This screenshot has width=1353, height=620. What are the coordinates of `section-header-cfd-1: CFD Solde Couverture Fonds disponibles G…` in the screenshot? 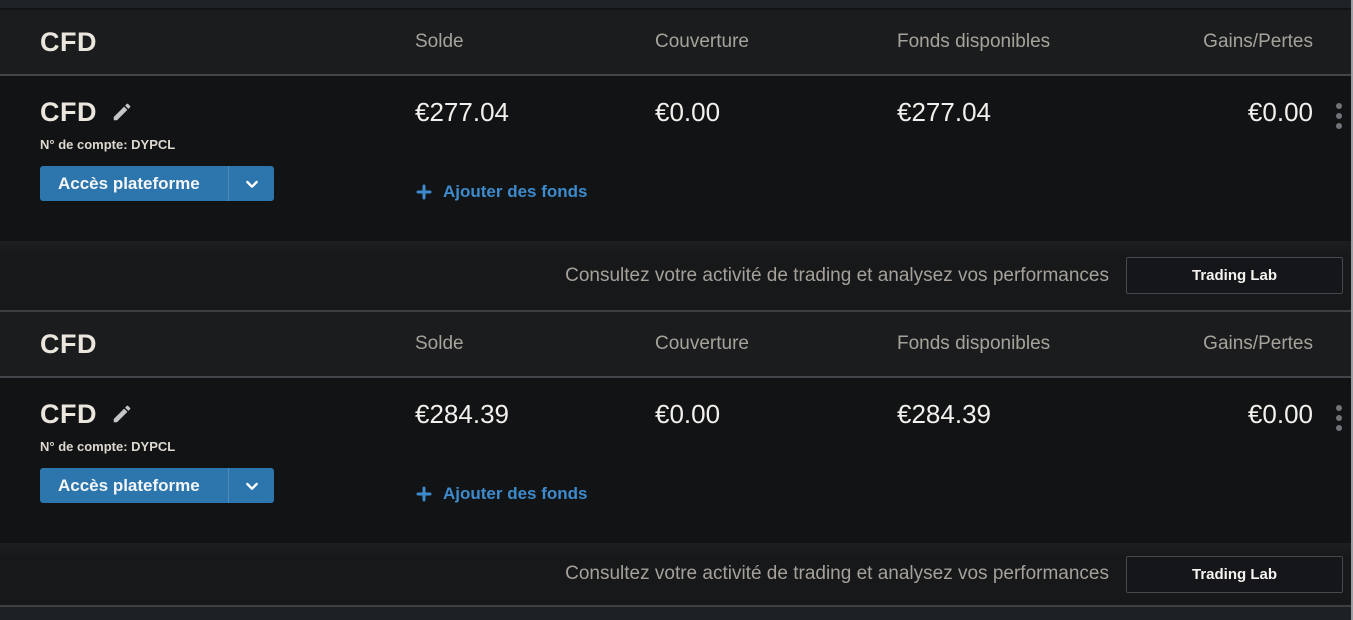 It's located at (675, 43).